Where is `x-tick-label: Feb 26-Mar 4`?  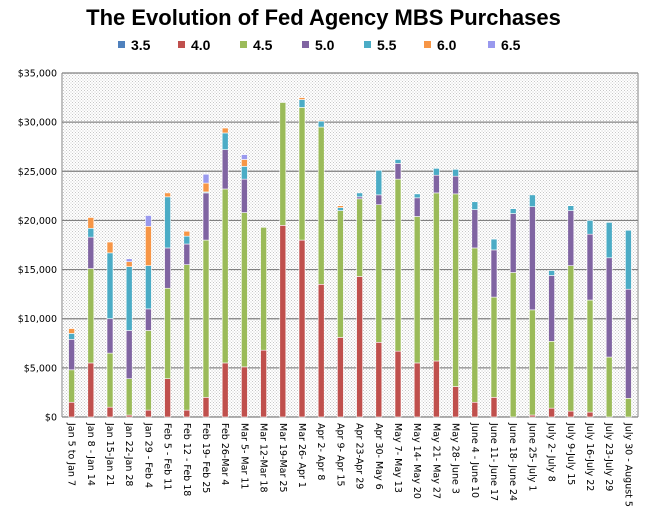 x-tick-label: Feb 26-Mar 4 is located at coordinates (224, 454).